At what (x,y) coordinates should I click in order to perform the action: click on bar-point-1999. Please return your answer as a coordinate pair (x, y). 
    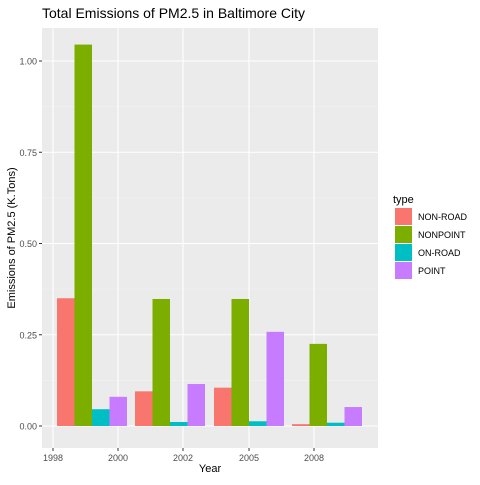
    Looking at the image, I should click on (118, 411).